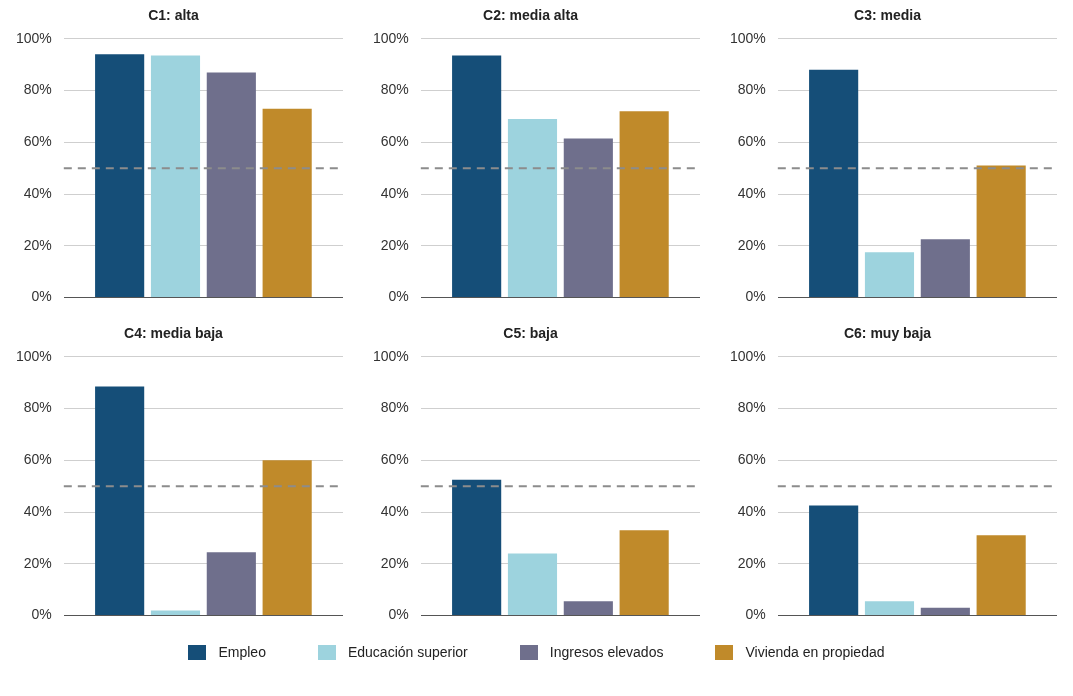  I want to click on legend-label: Vivienda en propiedad, so click(815, 652).